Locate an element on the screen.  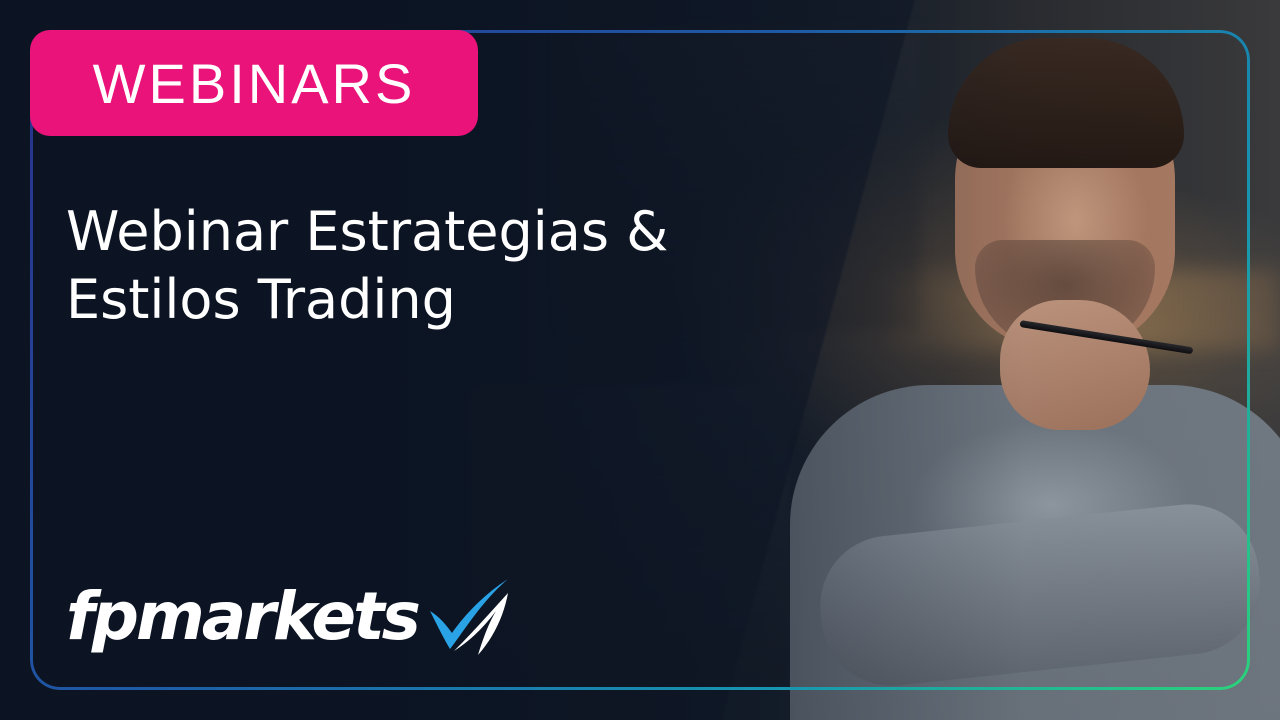
title-line-2: Estilos Trading is located at coordinates (261, 299).